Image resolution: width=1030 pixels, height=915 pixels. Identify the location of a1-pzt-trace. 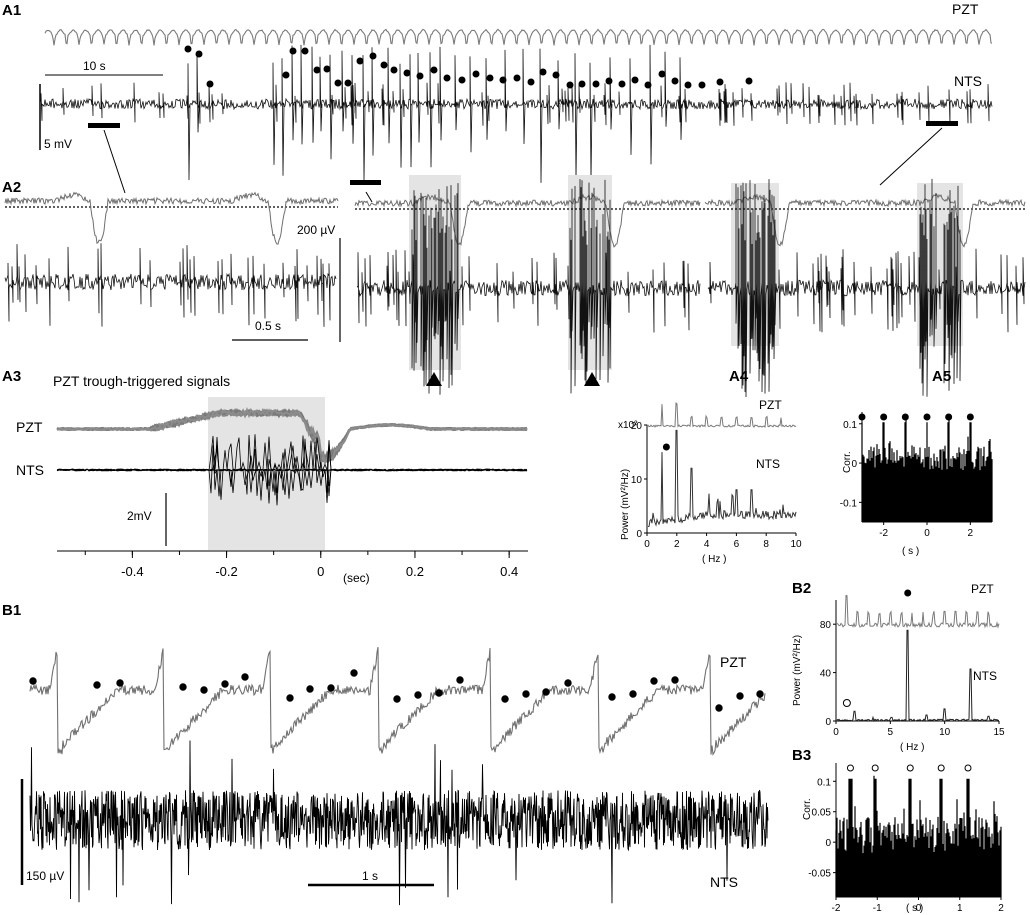
(518, 37).